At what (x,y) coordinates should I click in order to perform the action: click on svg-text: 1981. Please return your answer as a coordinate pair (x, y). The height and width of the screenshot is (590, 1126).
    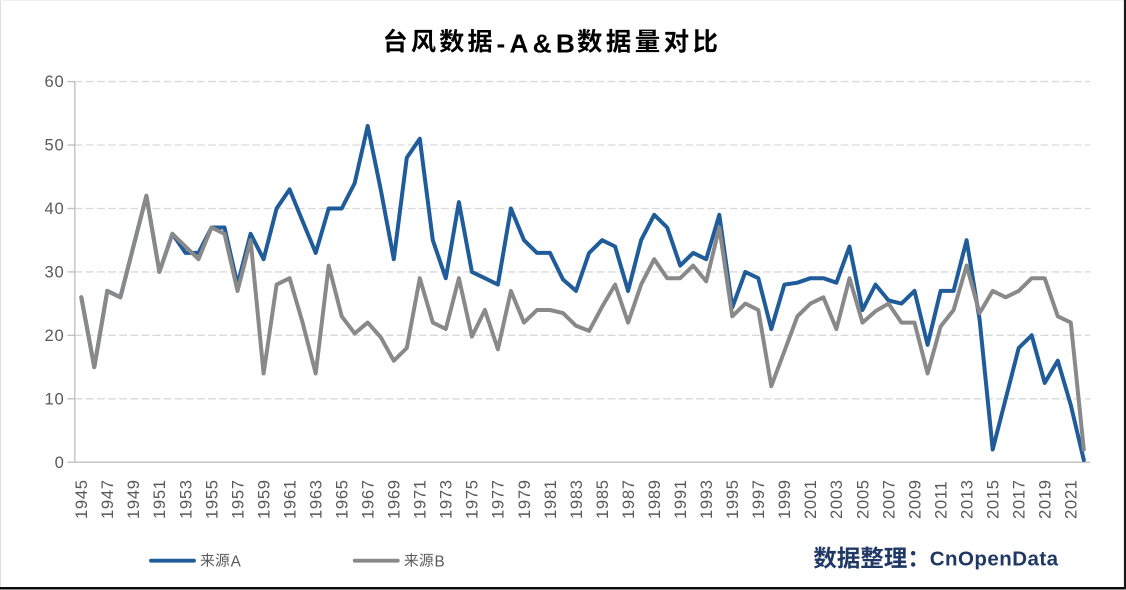
    Looking at the image, I should click on (550, 499).